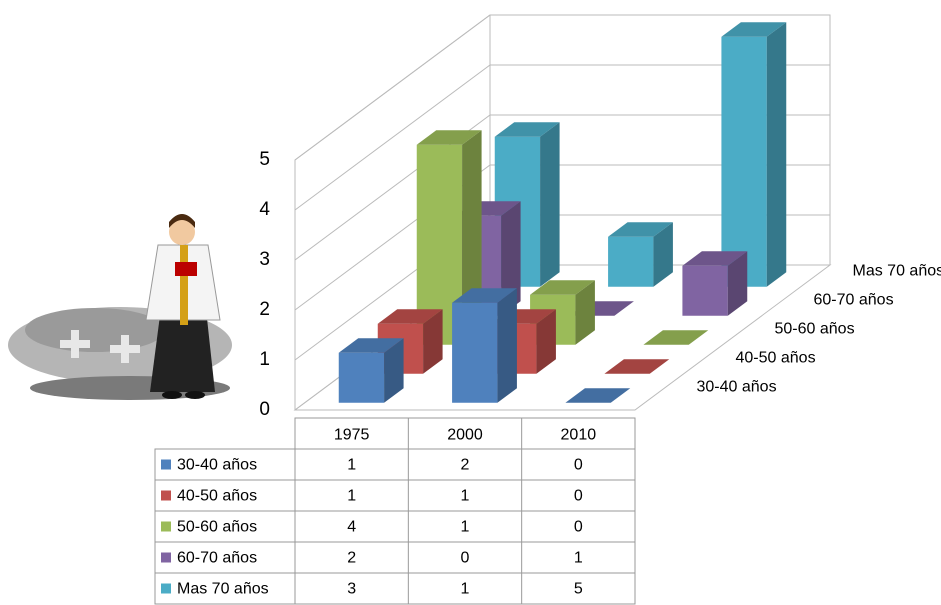 The image size is (941, 605). What do you see at coordinates (217, 496) in the screenshot?
I see `legend-label: 40-50 años` at bounding box center [217, 496].